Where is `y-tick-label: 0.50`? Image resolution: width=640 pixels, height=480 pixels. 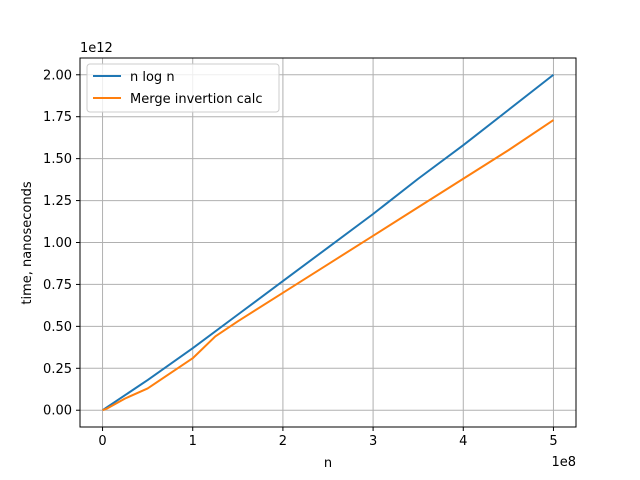
y-tick-label: 0.50 is located at coordinates (57, 327).